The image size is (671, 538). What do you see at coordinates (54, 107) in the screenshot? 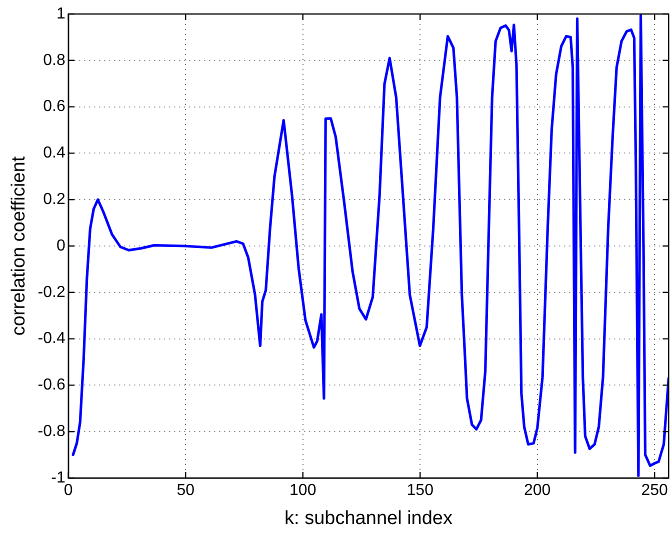
I see `y-tick-label: 0.6` at bounding box center [54, 107].